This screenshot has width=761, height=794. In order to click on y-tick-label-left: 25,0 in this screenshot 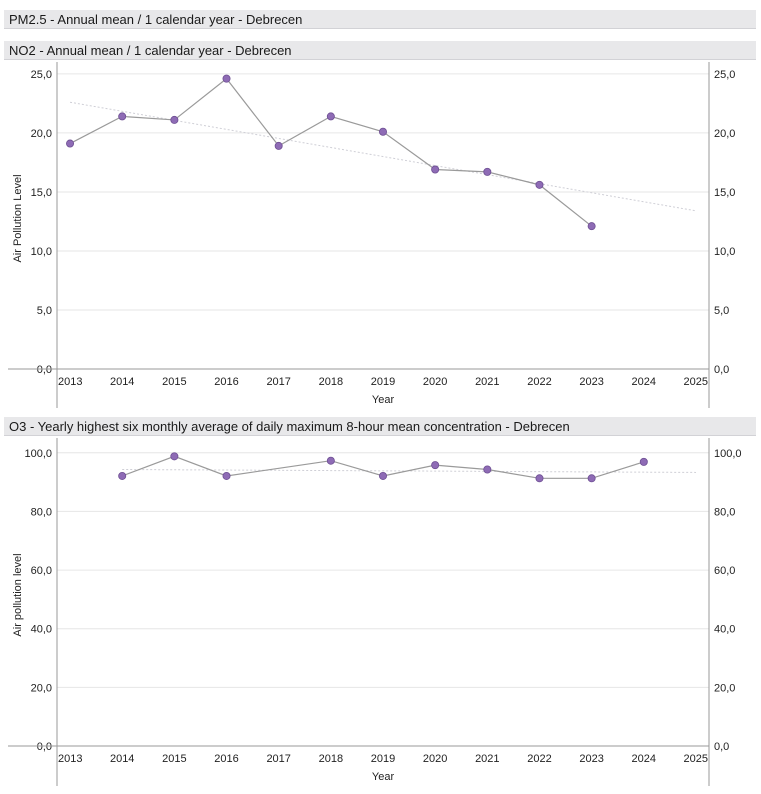, I will do `click(41, 75)`.